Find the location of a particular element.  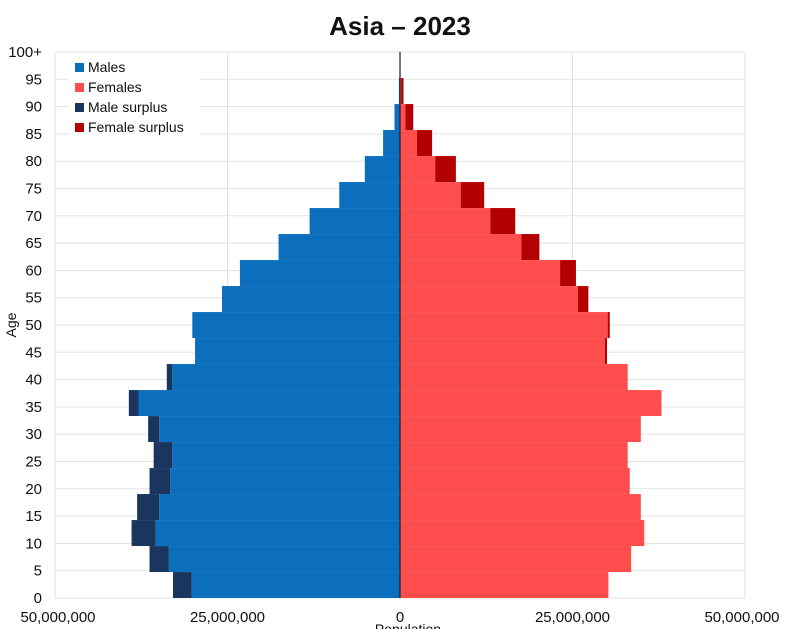

y-tick-label-80: 80 is located at coordinates (33, 161).